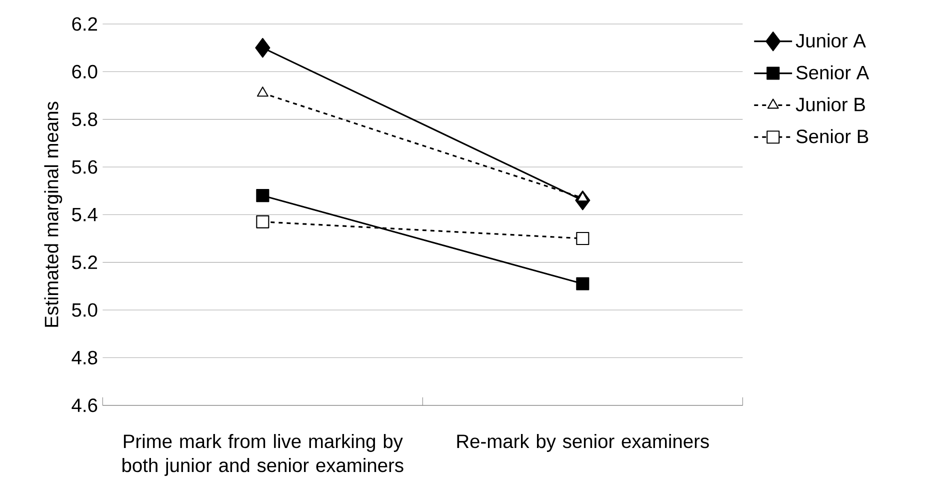 The width and height of the screenshot is (928, 492). Describe the element at coordinates (53, 214) in the screenshot. I see `y-axis-title: Estimated marginal means` at that location.